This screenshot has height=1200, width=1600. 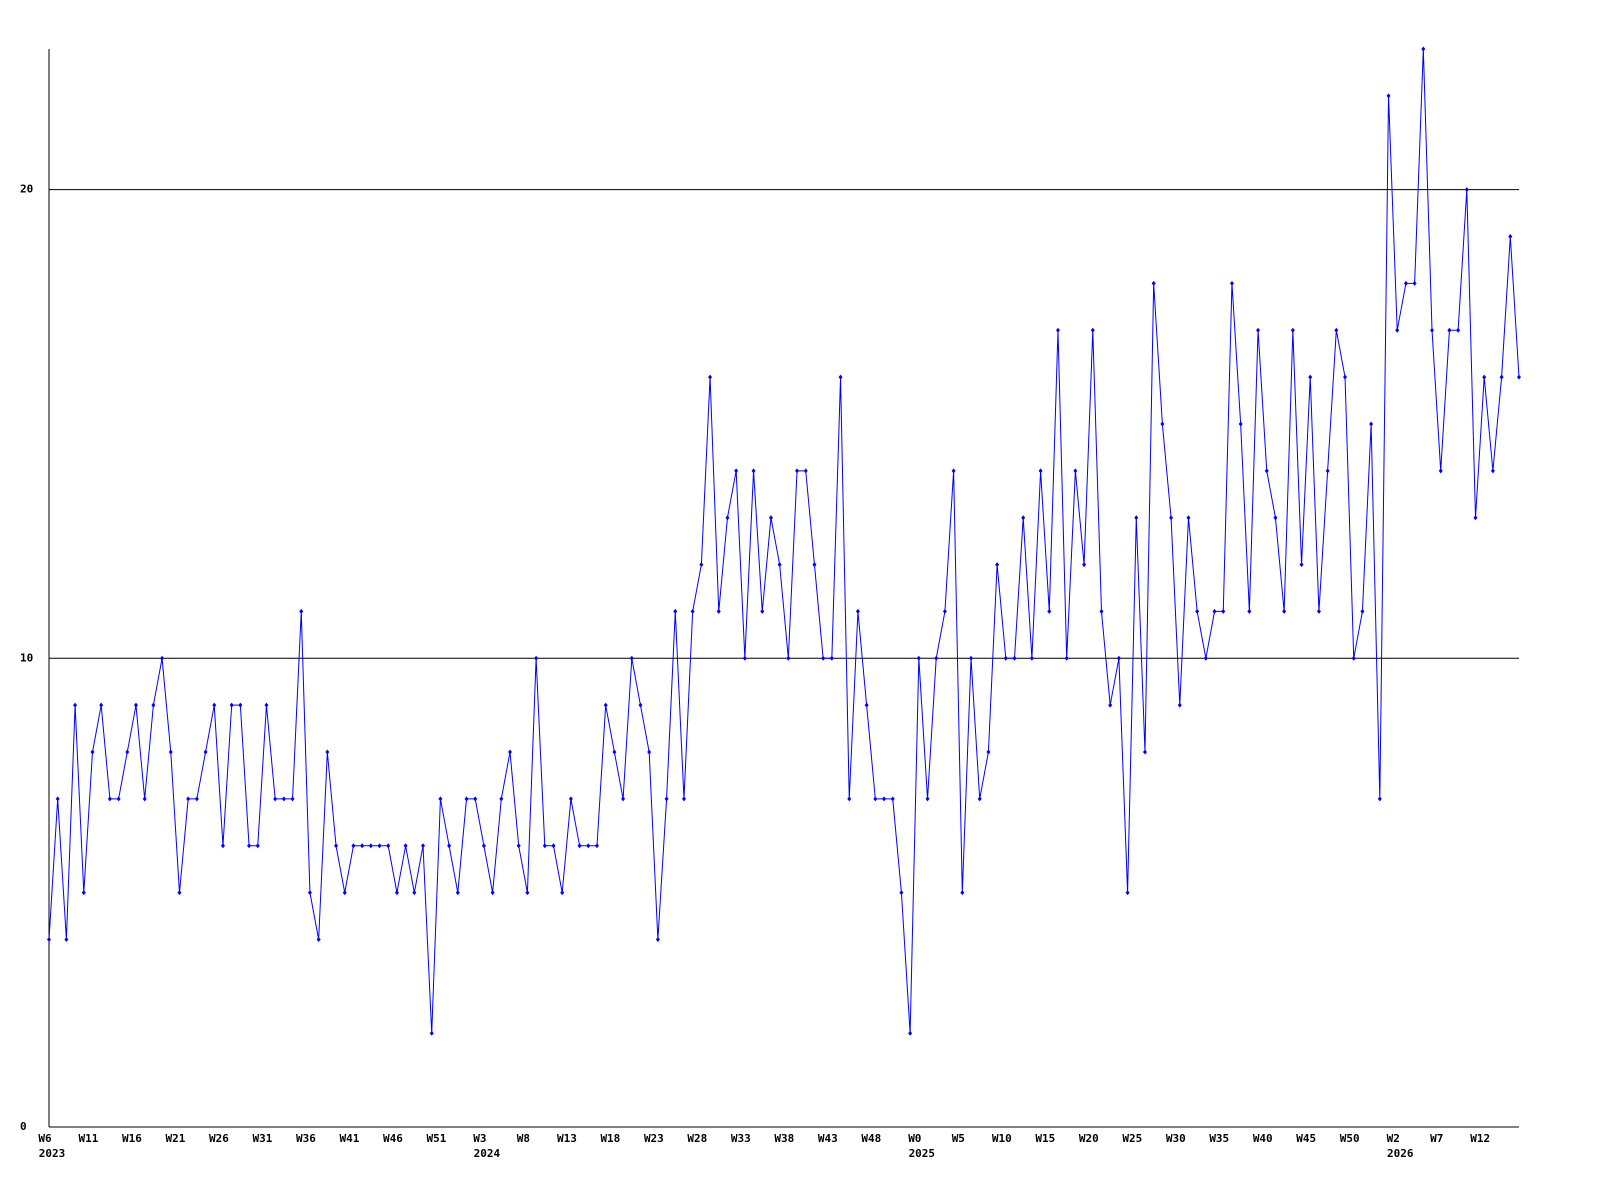 What do you see at coordinates (1089, 1138) in the screenshot?
I see `x-tick-label: W20` at bounding box center [1089, 1138].